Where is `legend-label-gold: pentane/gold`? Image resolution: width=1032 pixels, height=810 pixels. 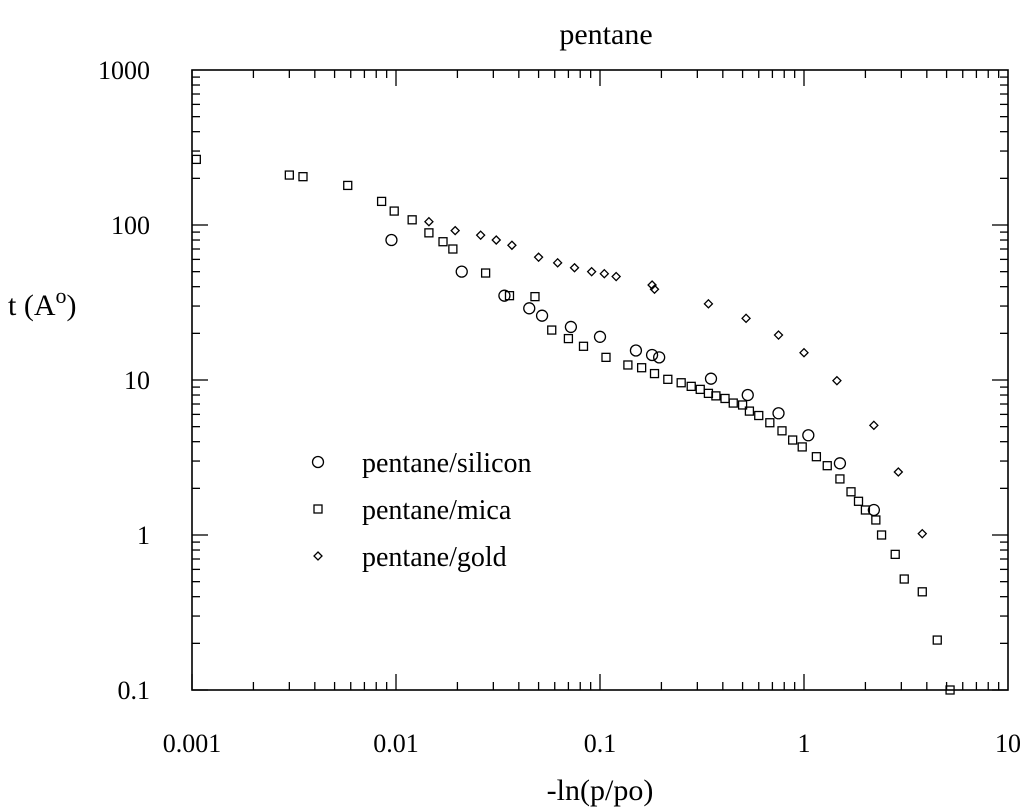 legend-label-gold: pentane/gold is located at coordinates (434, 557).